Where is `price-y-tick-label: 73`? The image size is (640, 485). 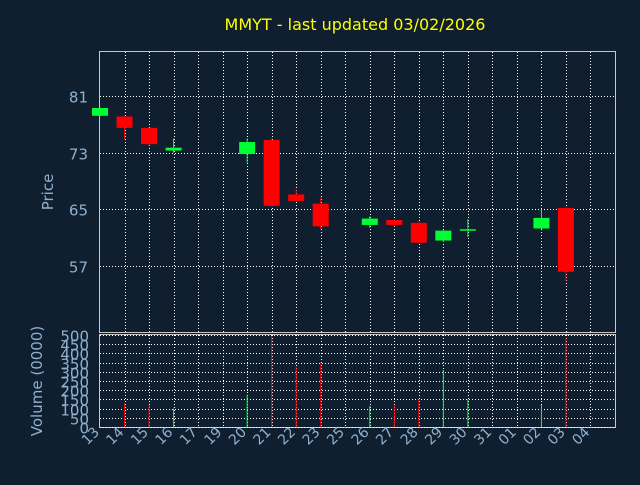
price-y-tick-label: 73 is located at coordinates (78, 155).